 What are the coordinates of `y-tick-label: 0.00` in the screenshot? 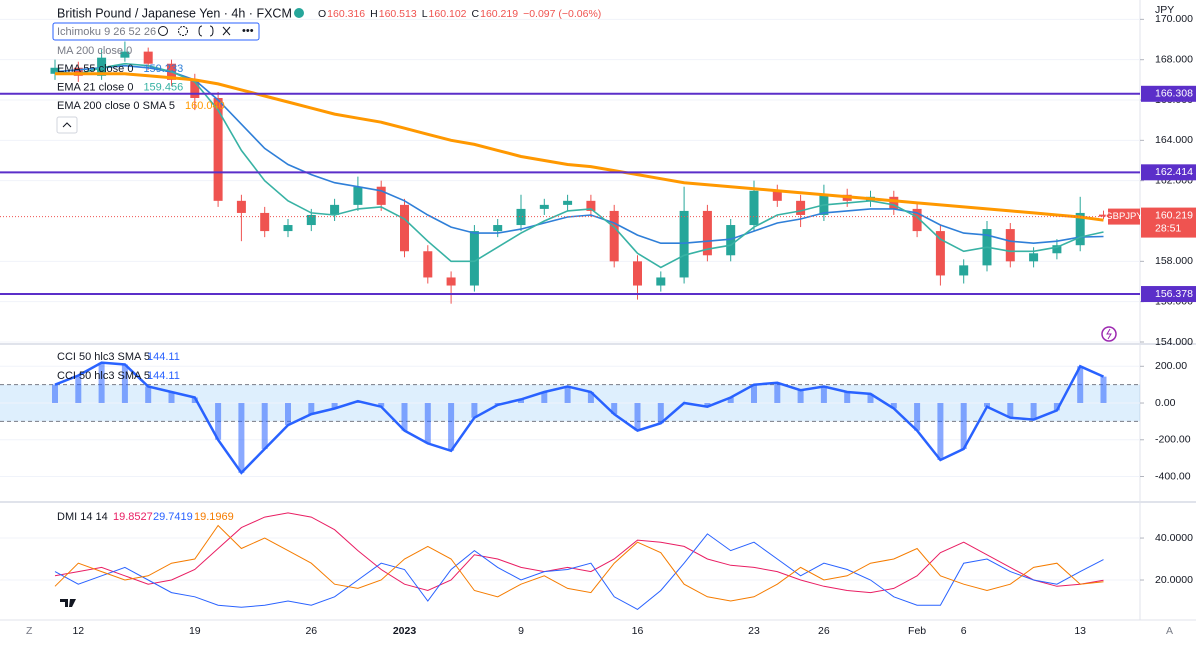 It's located at (1165, 403).